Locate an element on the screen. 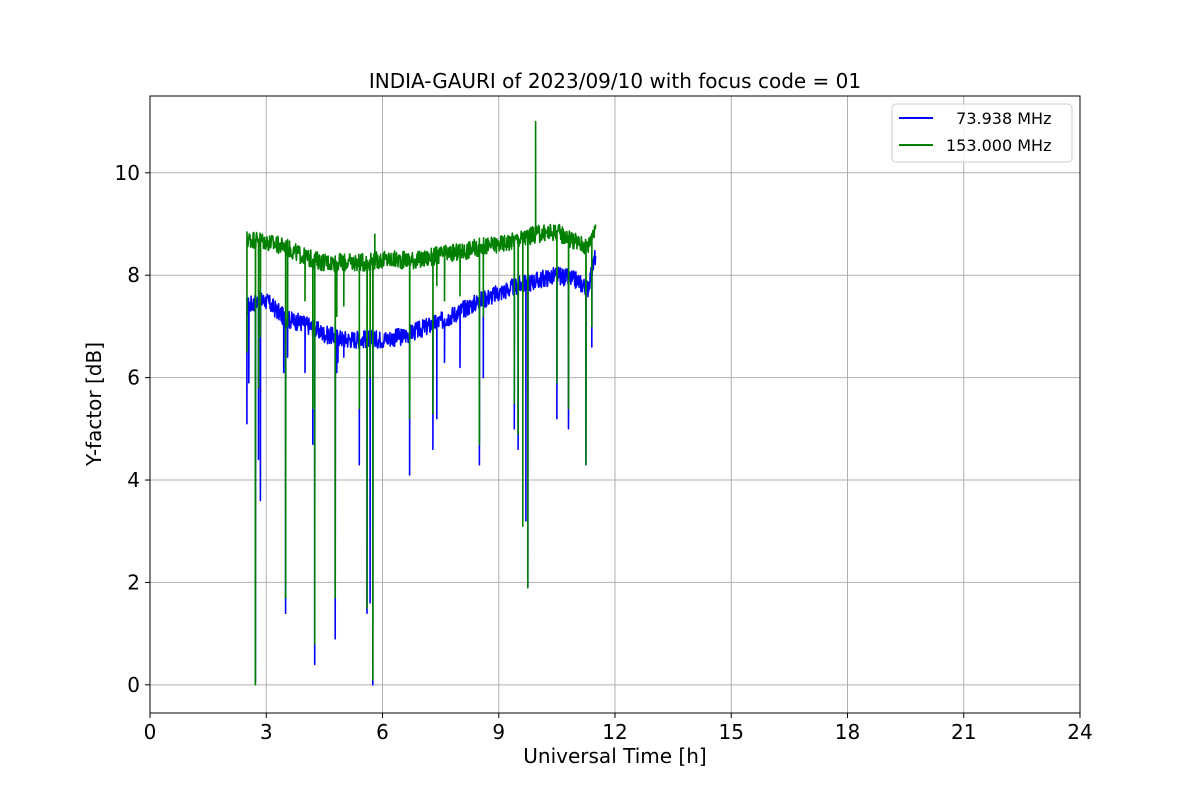 This screenshot has height=800, width=1200. y-tick-label: 6 is located at coordinates (133, 378).